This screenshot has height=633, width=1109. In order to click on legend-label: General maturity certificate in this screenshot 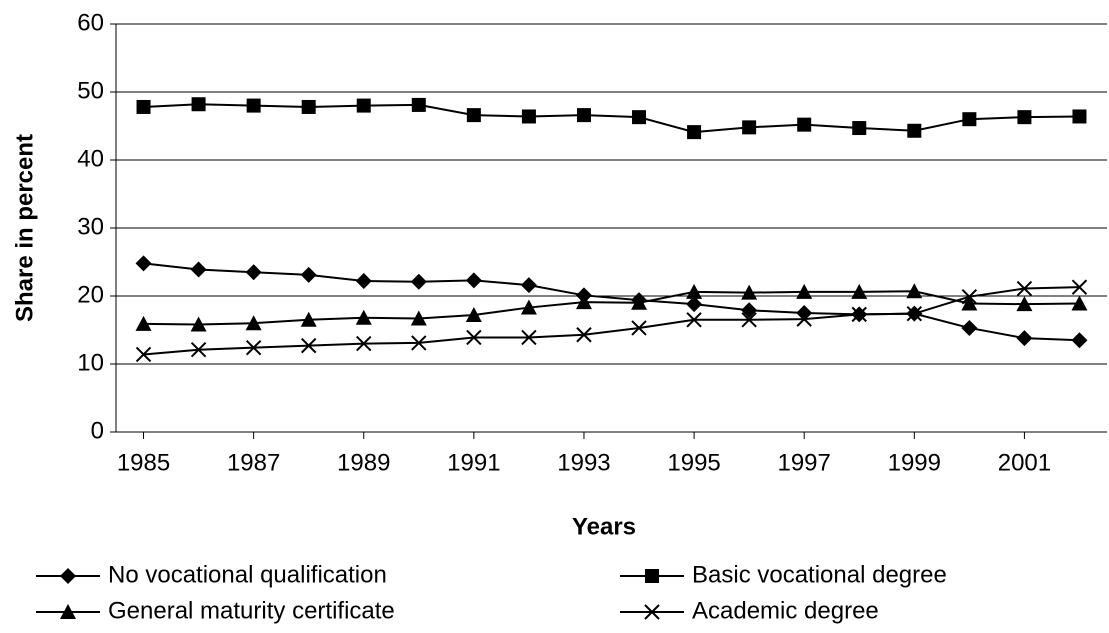, I will do `click(251, 610)`.